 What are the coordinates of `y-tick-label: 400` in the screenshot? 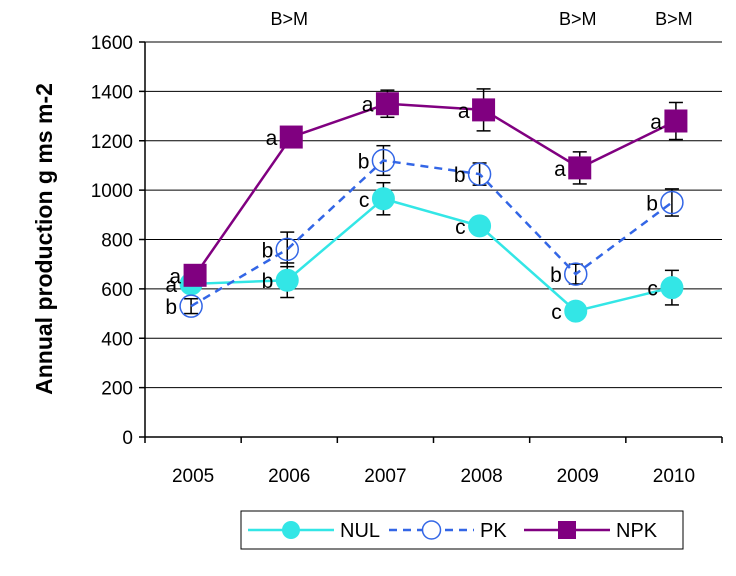 It's located at (117, 339).